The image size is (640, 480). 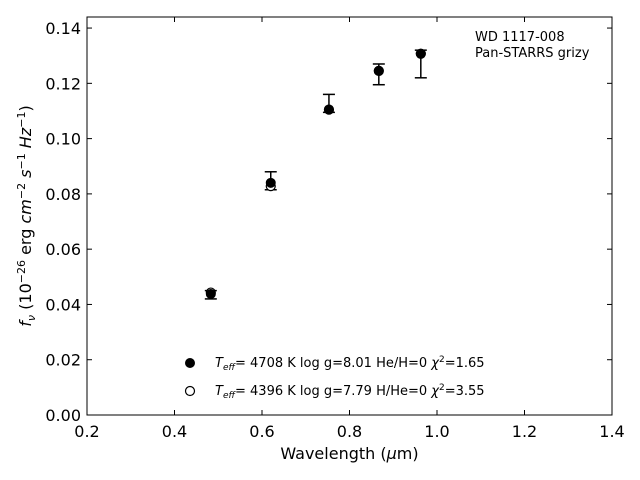 What do you see at coordinates (86, 431) in the screenshot?
I see `x-tick-label: 0.2` at bounding box center [86, 431].